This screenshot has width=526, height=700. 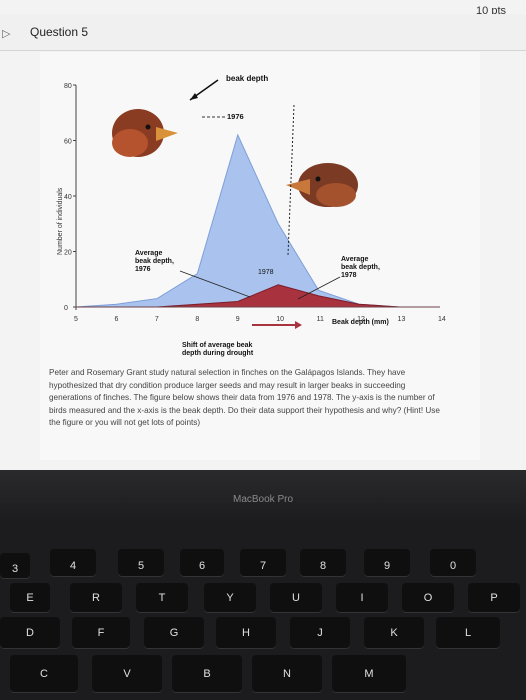 I want to click on avg-1976-label: Average beak depth, 1976, so click(x=154, y=261).